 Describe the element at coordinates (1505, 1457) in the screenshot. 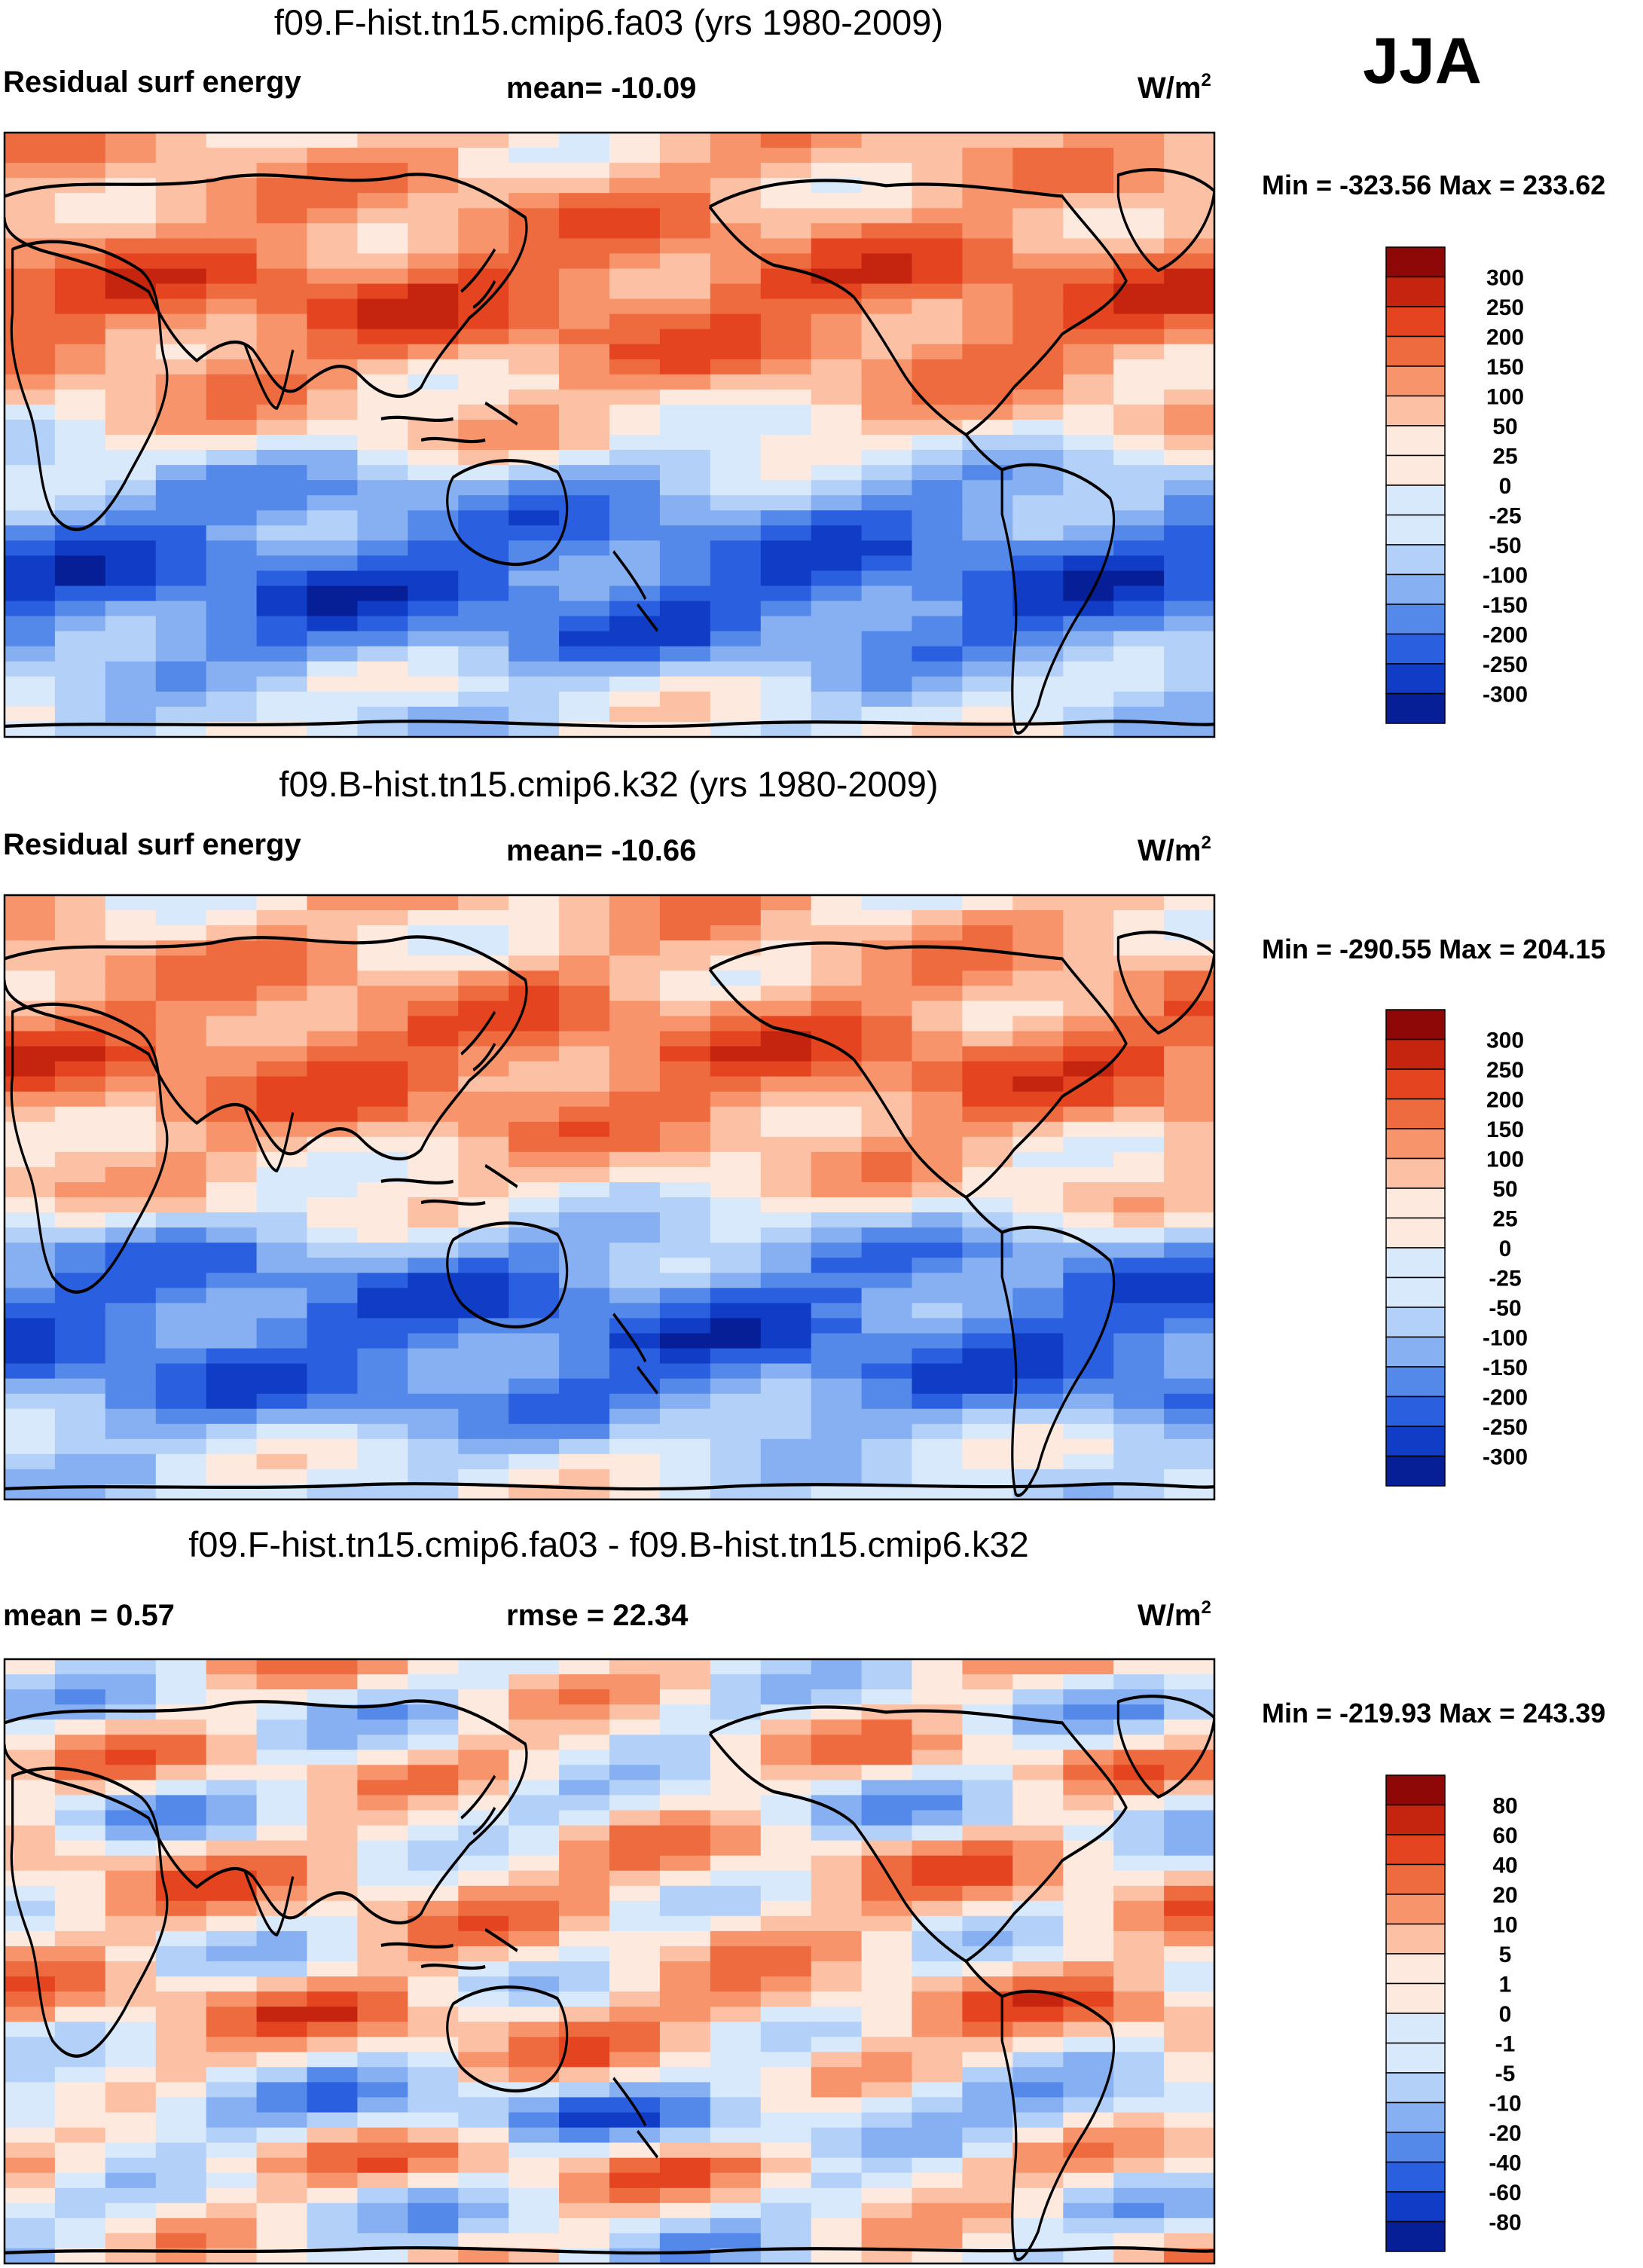

I see `colorbar-tick-label: -300` at that location.